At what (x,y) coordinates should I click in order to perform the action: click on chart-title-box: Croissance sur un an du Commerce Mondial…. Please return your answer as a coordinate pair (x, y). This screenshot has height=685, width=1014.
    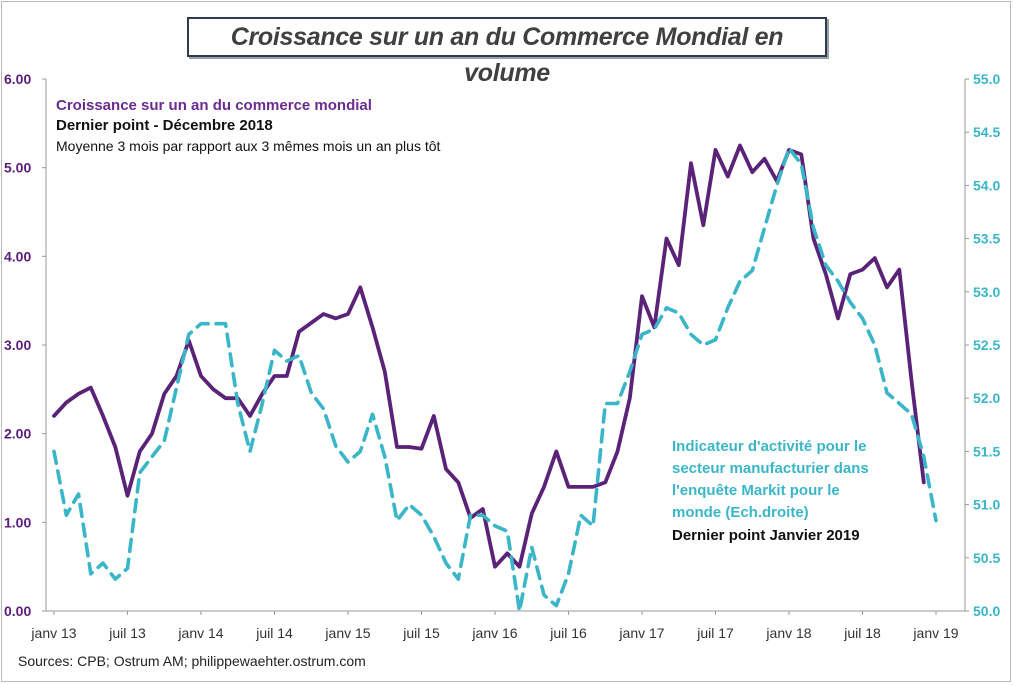
    Looking at the image, I should click on (507, 52).